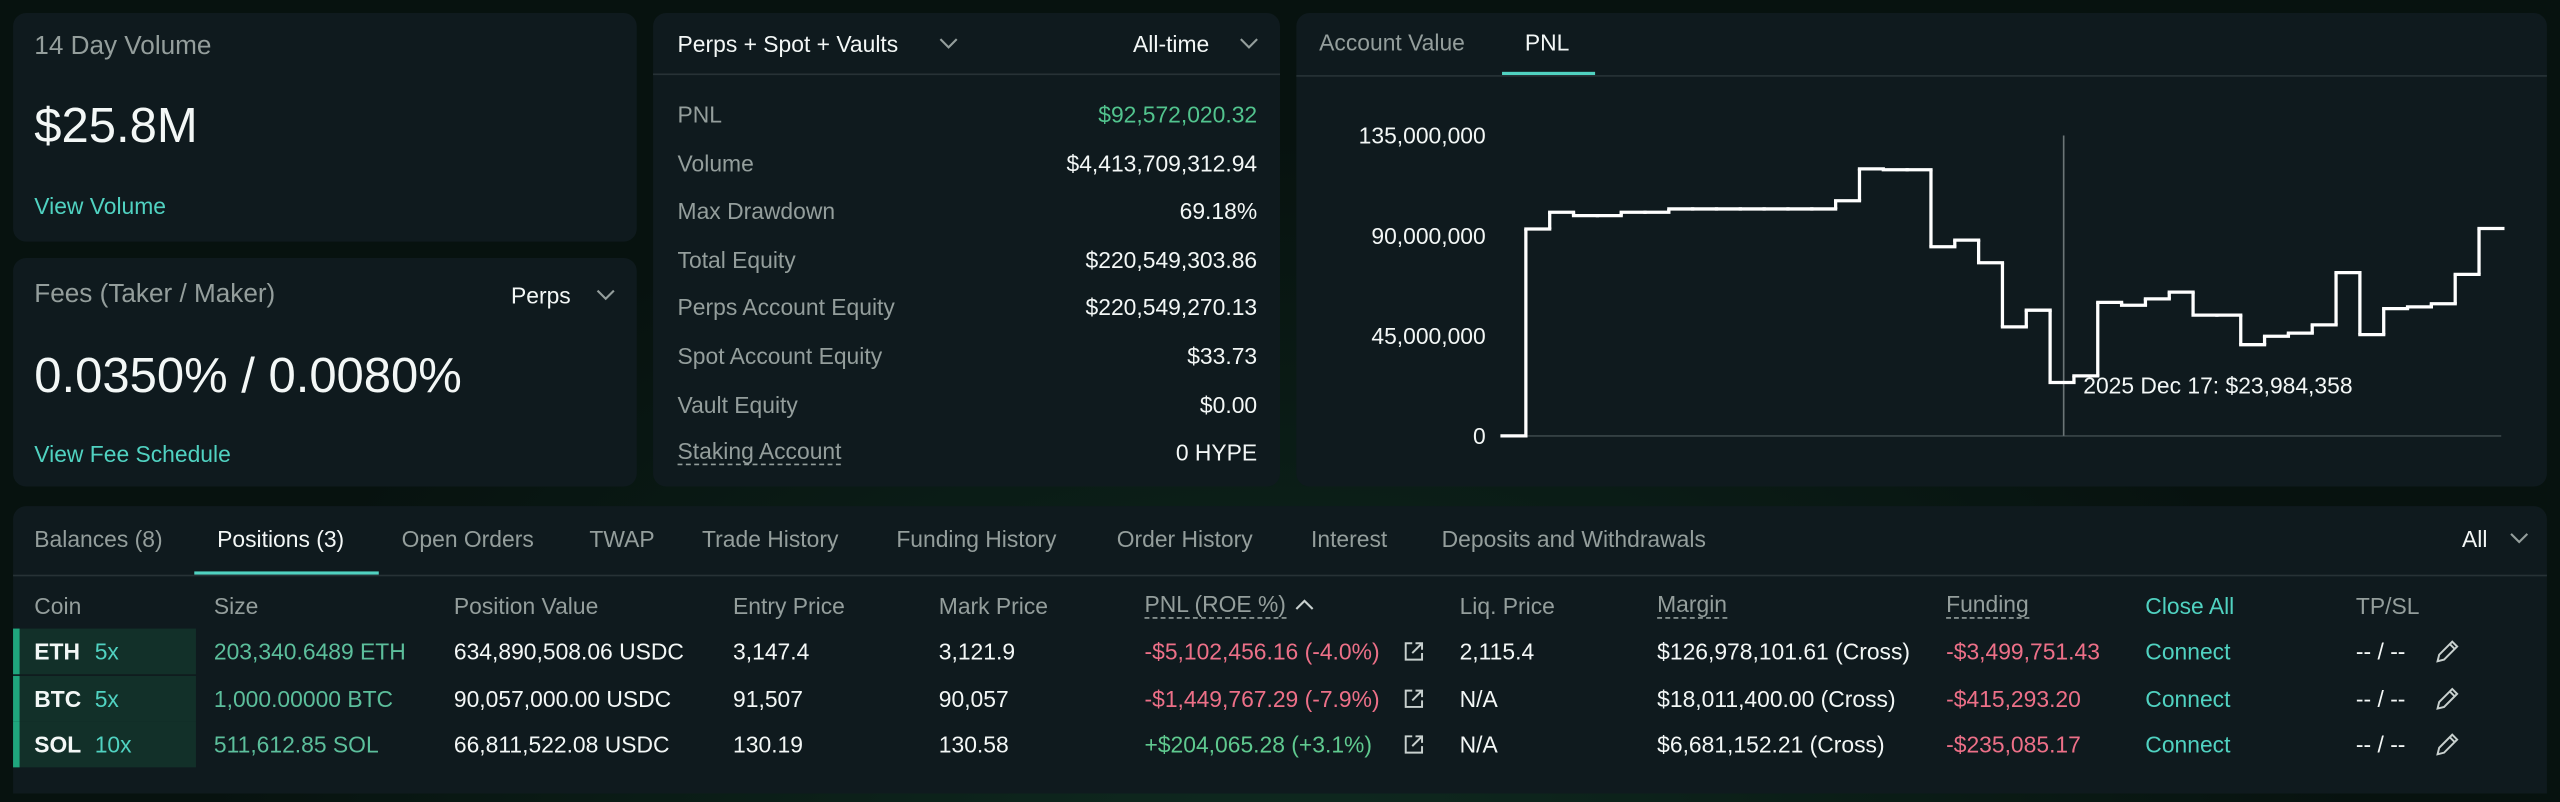 The image size is (2560, 802). I want to click on filter: All, so click(2475, 538).